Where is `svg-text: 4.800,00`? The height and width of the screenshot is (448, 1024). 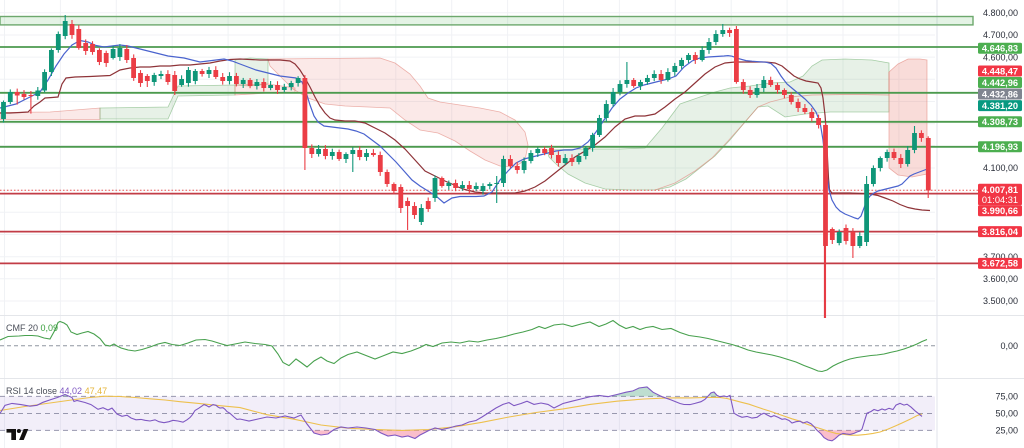 svg-text: 4.800,00 is located at coordinates (1000, 13).